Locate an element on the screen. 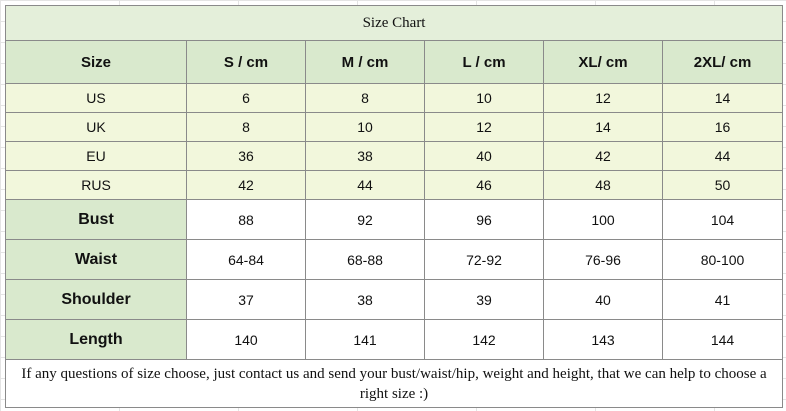  measure-value: 80-100 is located at coordinates (722, 259).